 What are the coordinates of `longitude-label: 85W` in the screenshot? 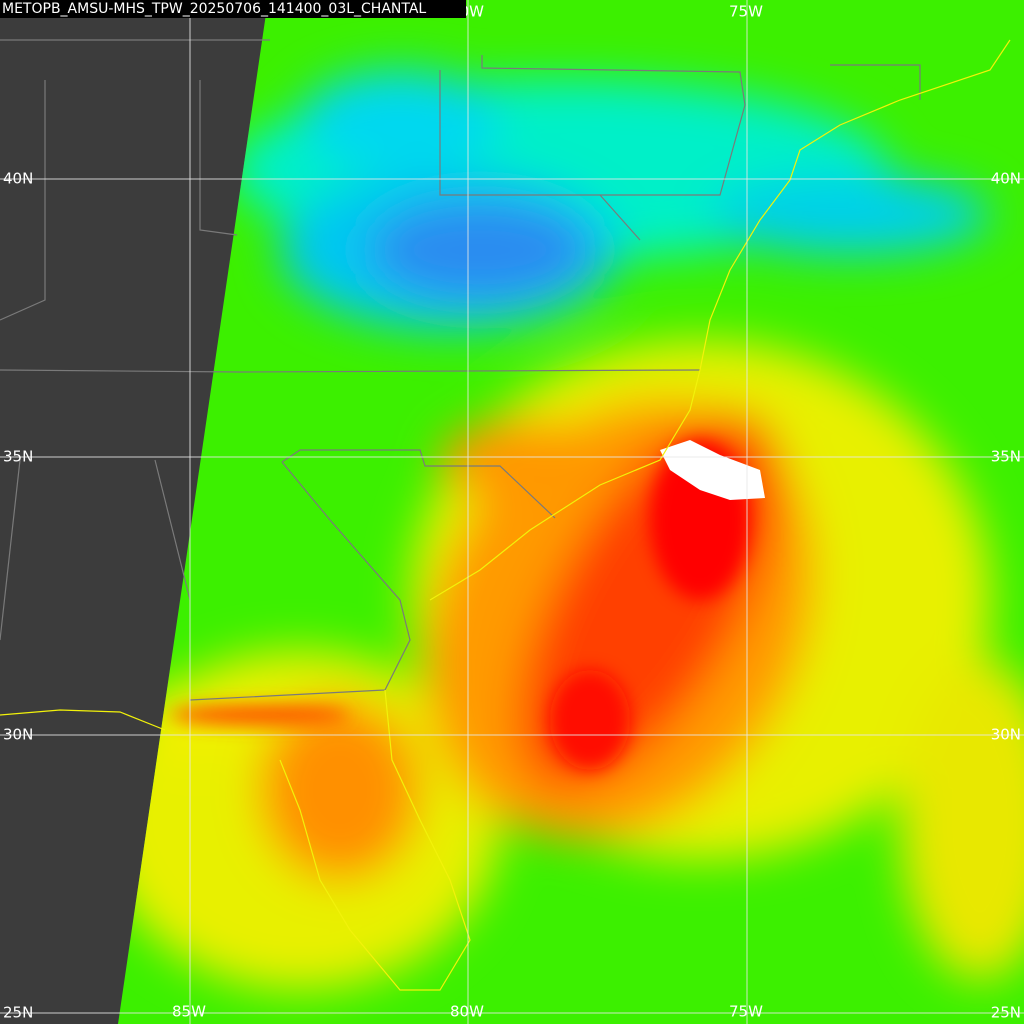 It's located at (189, 1012).